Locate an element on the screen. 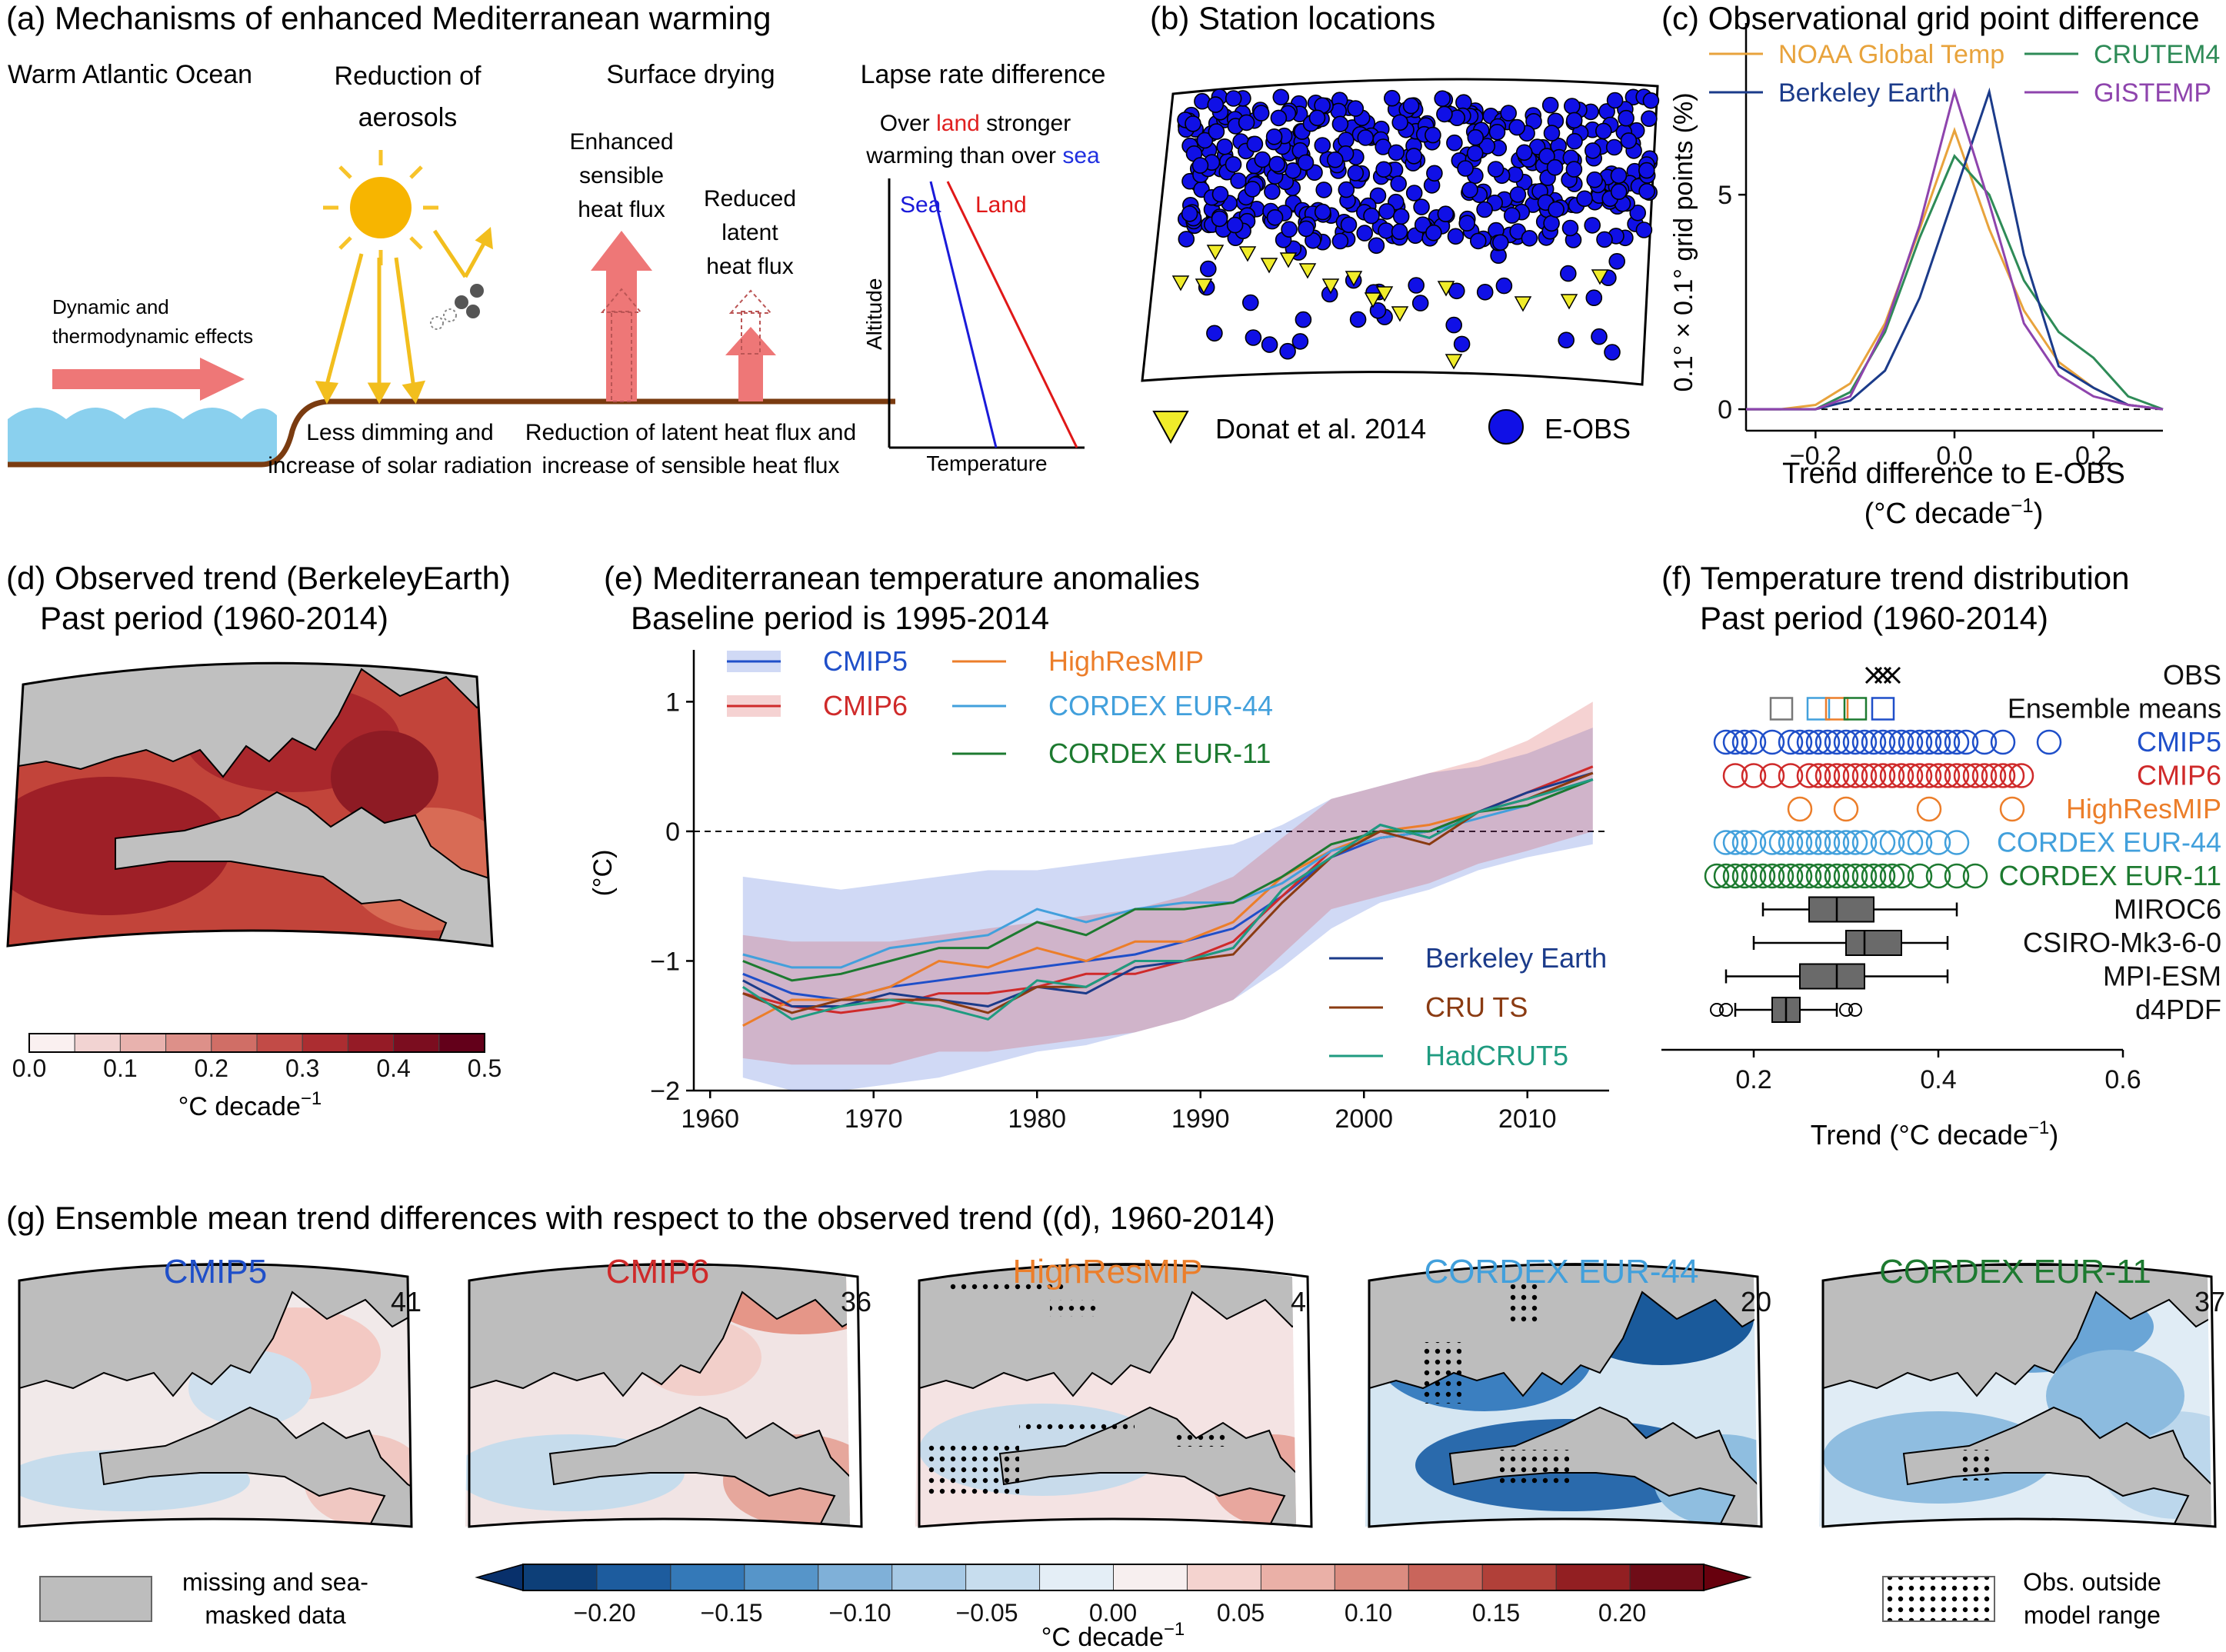  map-title: HighResMIP is located at coordinates (1108, 1272).